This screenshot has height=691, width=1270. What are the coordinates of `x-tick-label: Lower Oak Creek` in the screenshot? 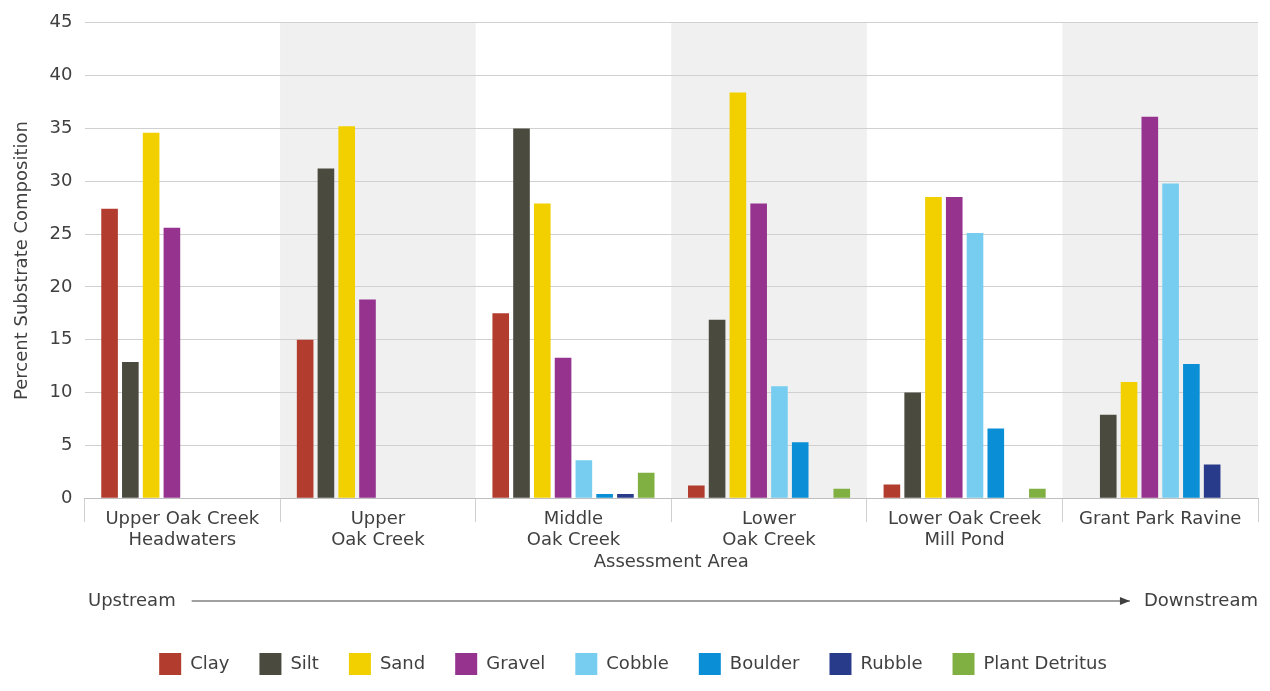 It's located at (769, 528).